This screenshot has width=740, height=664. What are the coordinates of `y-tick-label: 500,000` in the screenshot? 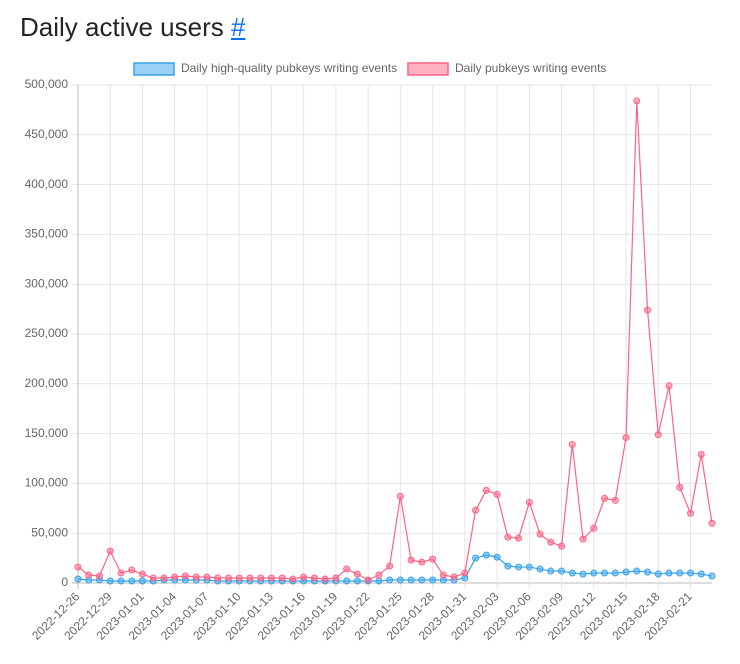 It's located at (47, 84).